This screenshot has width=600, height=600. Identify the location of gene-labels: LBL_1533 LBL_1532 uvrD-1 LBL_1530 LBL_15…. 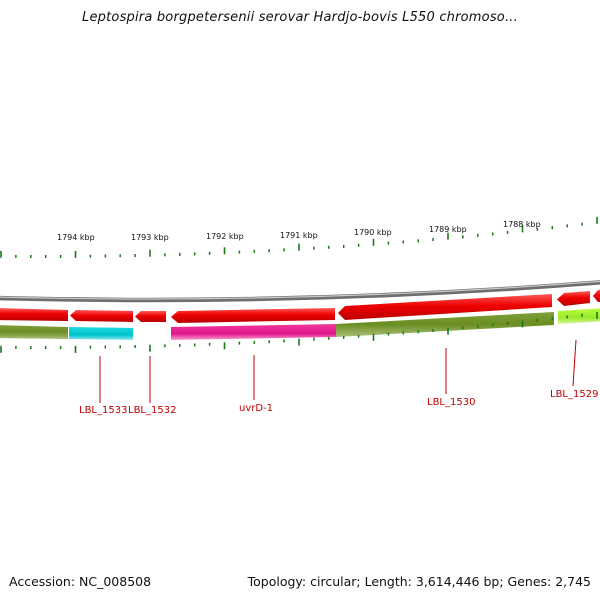
(338, 377).